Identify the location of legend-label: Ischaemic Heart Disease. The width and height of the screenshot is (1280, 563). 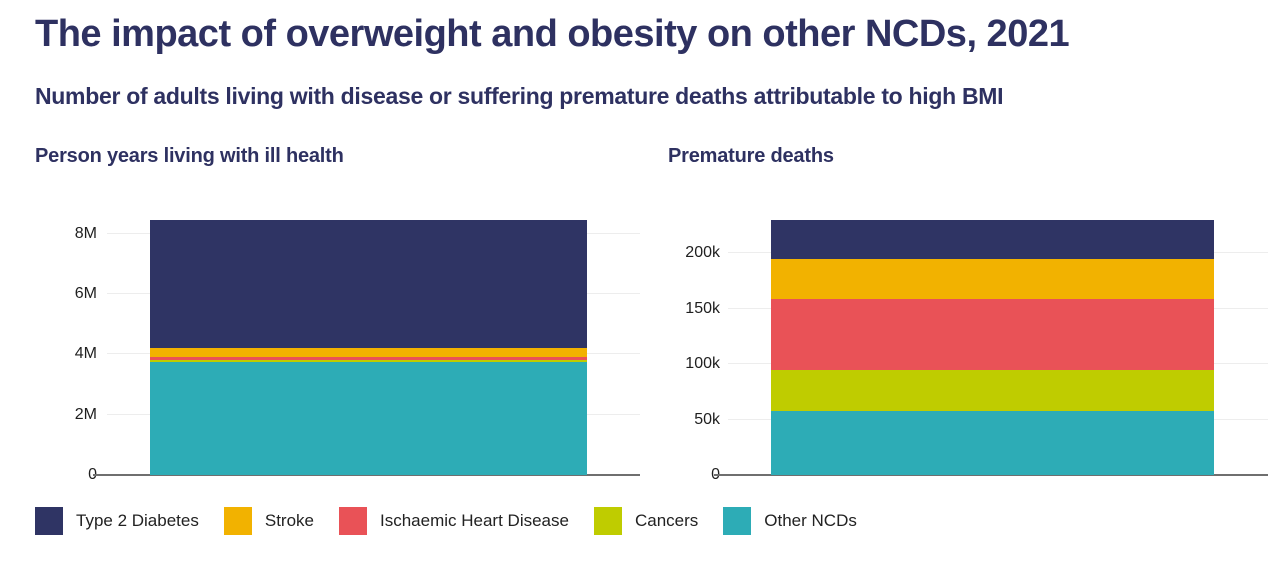
(474, 521).